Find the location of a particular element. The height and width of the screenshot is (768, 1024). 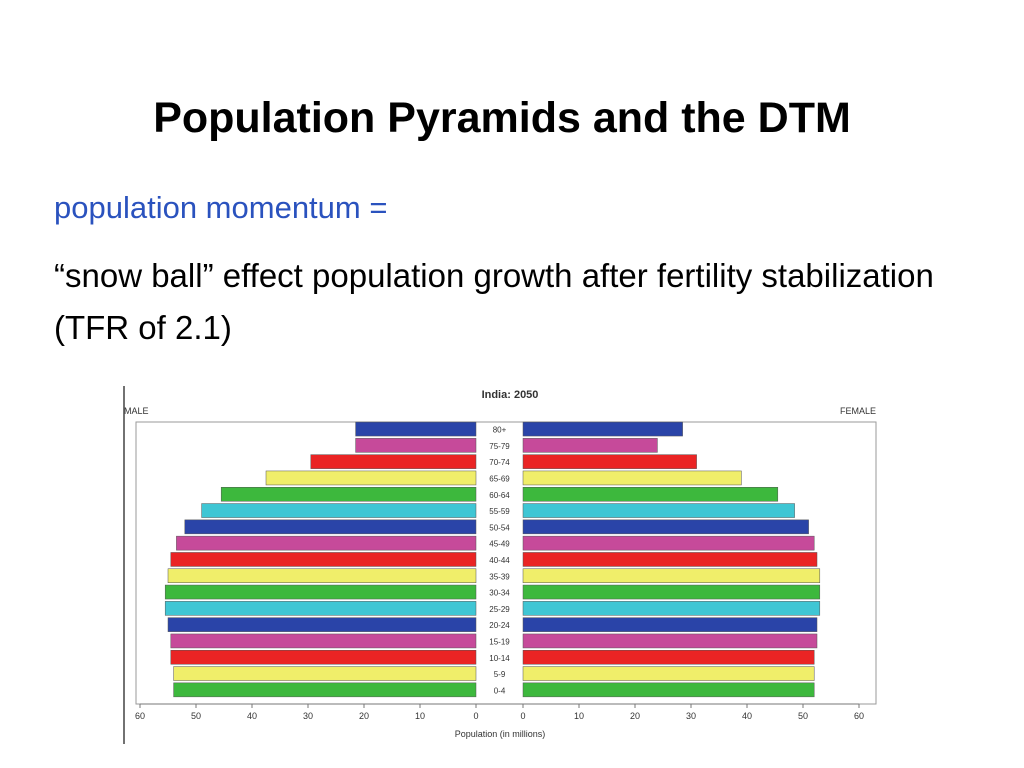

female-label: FEMALE is located at coordinates (858, 411).